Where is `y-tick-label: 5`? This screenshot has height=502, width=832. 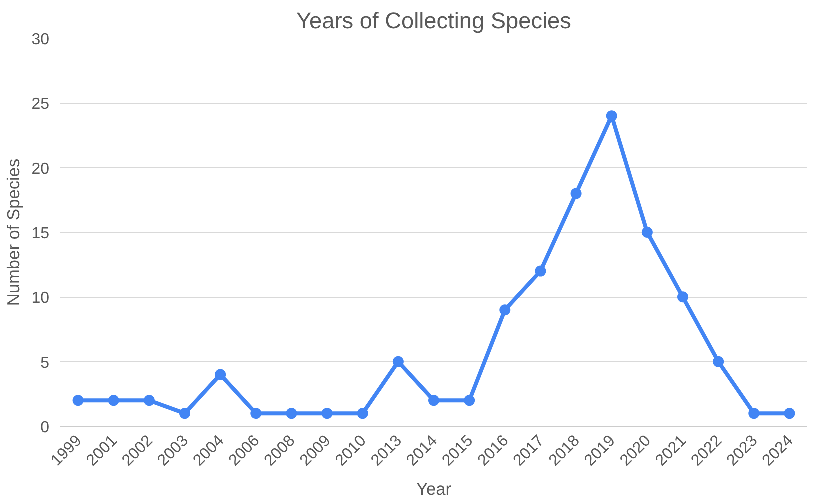
y-tick-label: 5 is located at coordinates (45, 363).